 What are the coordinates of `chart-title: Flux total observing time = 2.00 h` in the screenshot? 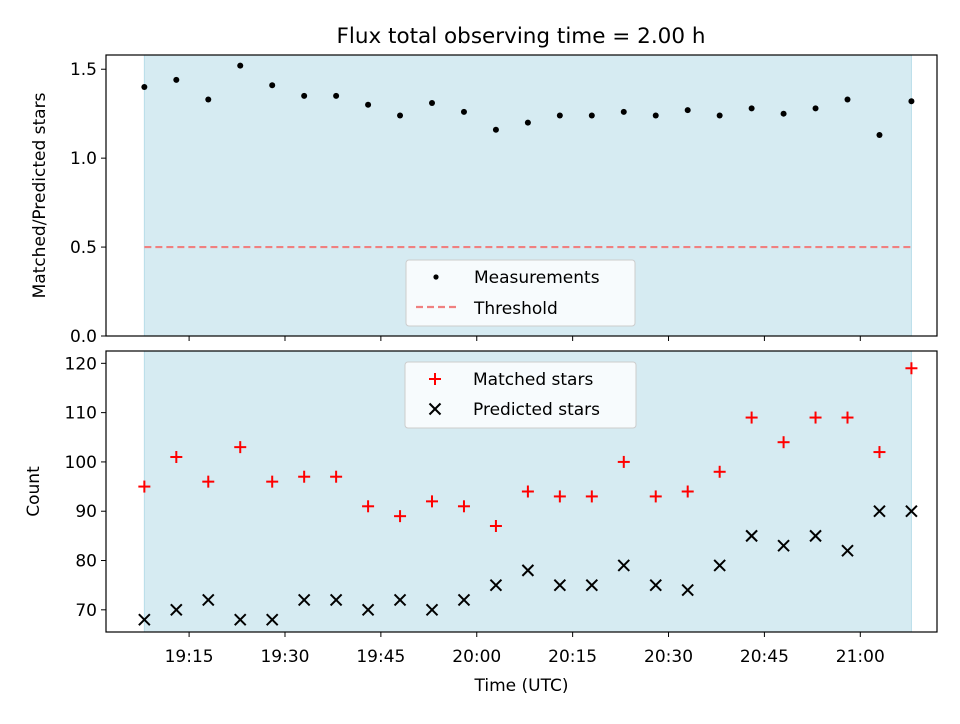 It's located at (521, 36).